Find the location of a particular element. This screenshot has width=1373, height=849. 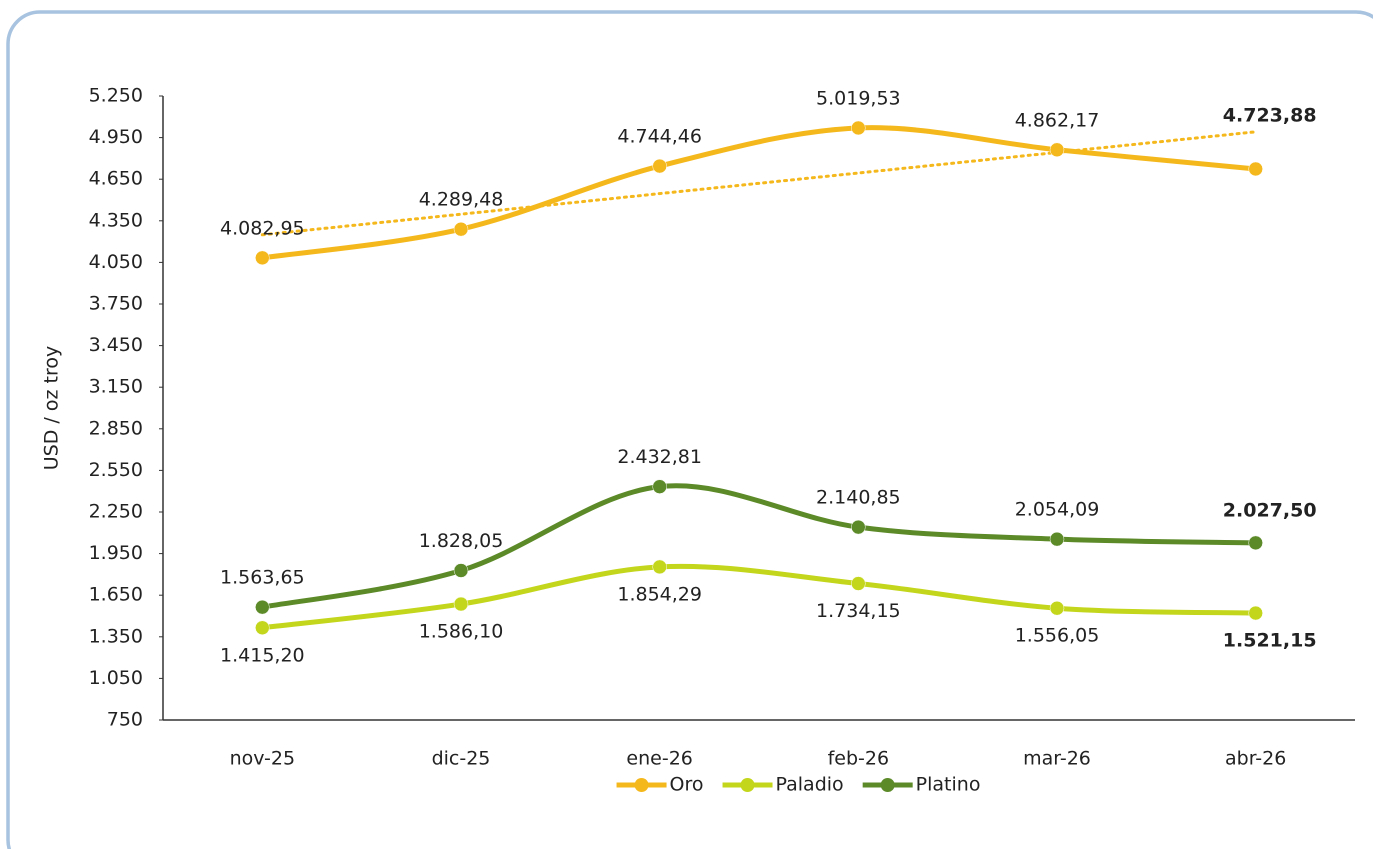

y-tick-label: 4.050 is located at coordinates (116, 262).